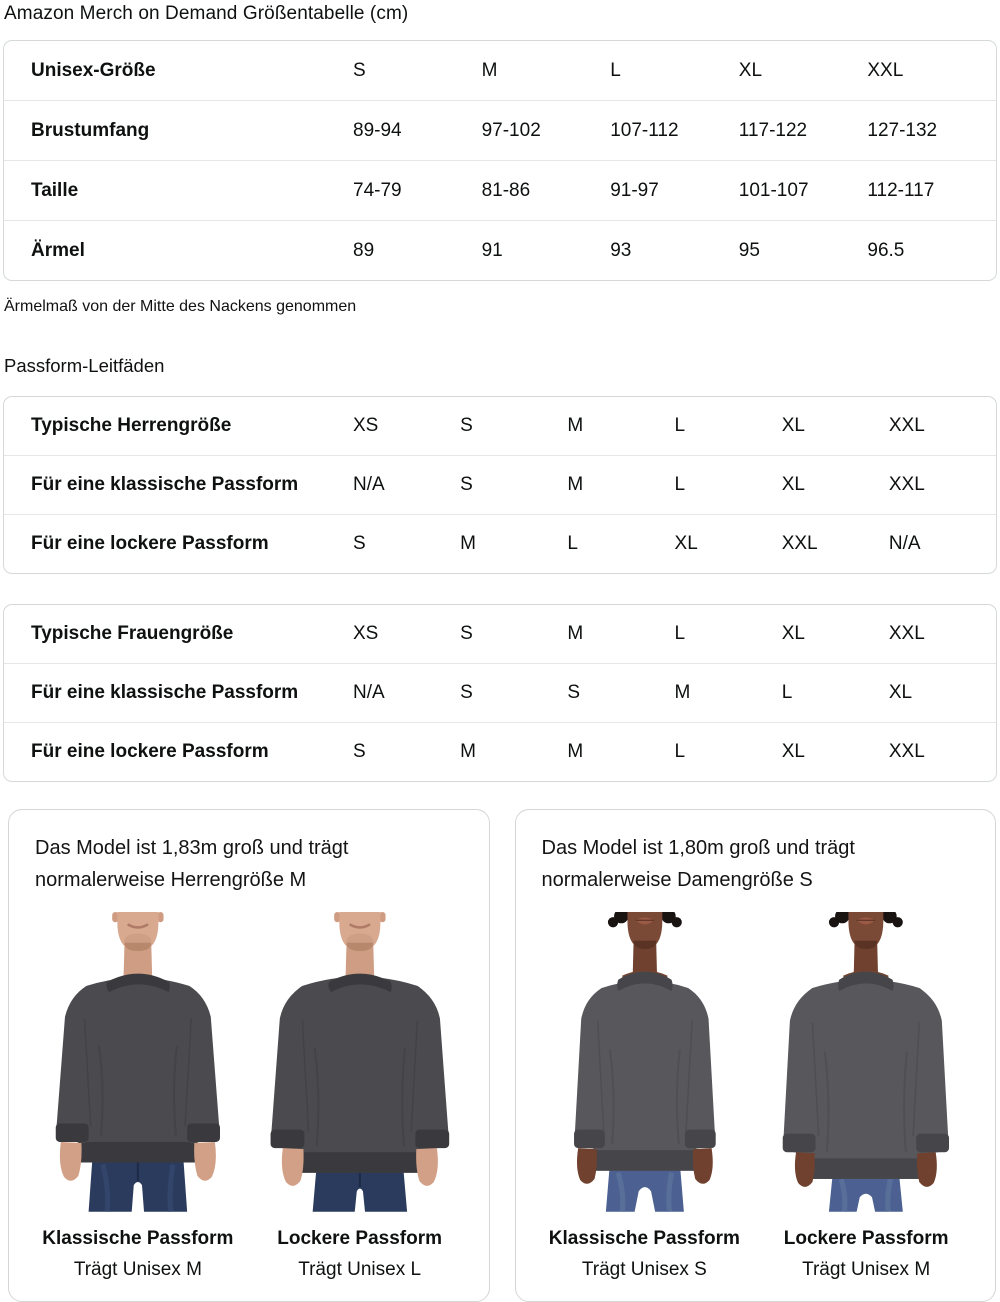 This screenshot has width=1000, height=1302. I want to click on figures-row: Klassische Passform Trägt Unisex S, so click(755, 1096).